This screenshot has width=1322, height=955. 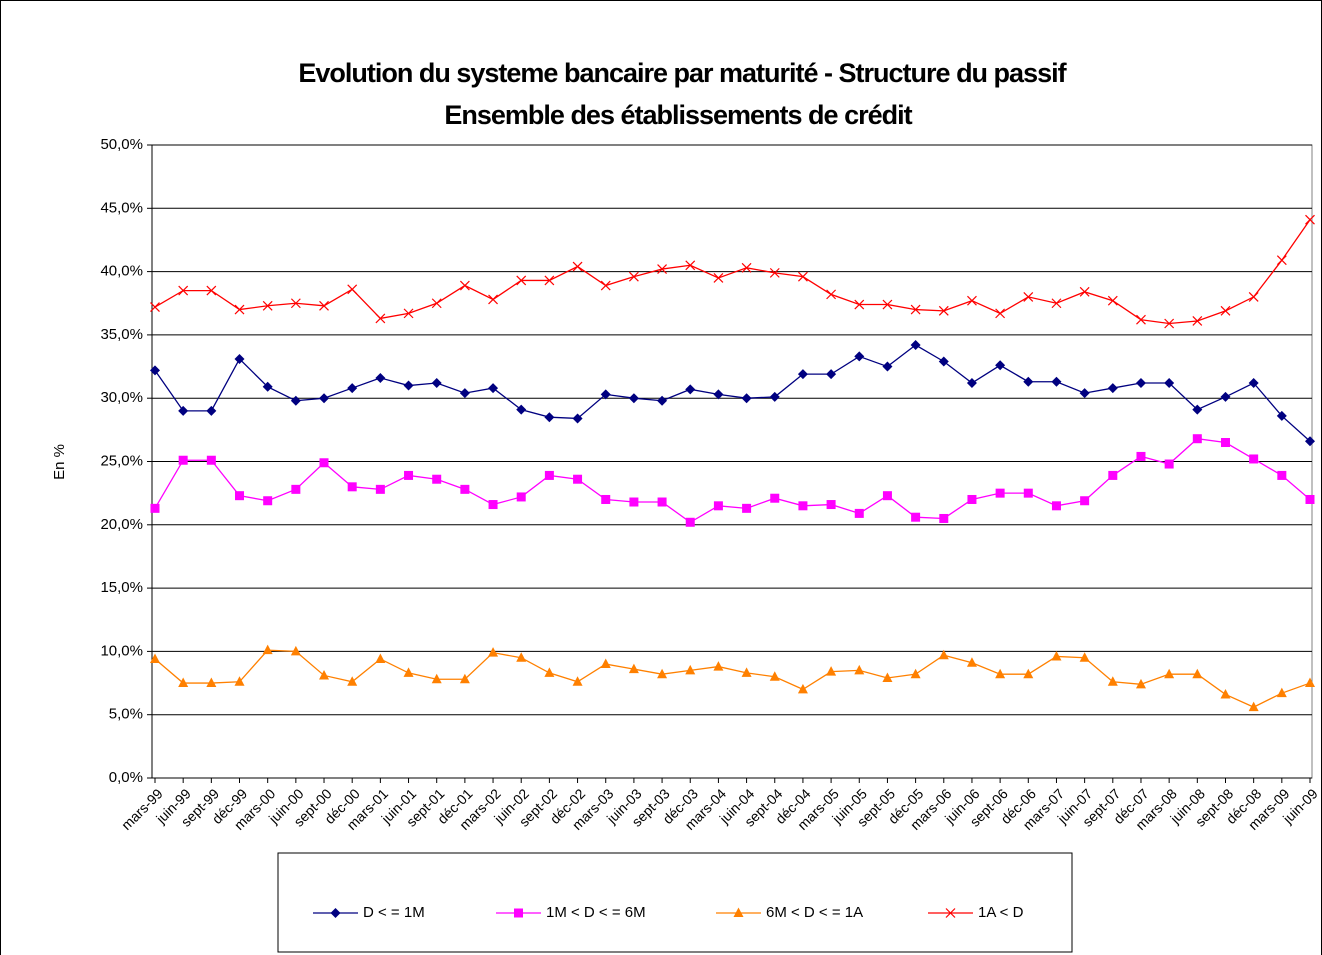 What do you see at coordinates (678, 115) in the screenshot?
I see `chart-subtitle: Ensemble des établissements de crédit` at bounding box center [678, 115].